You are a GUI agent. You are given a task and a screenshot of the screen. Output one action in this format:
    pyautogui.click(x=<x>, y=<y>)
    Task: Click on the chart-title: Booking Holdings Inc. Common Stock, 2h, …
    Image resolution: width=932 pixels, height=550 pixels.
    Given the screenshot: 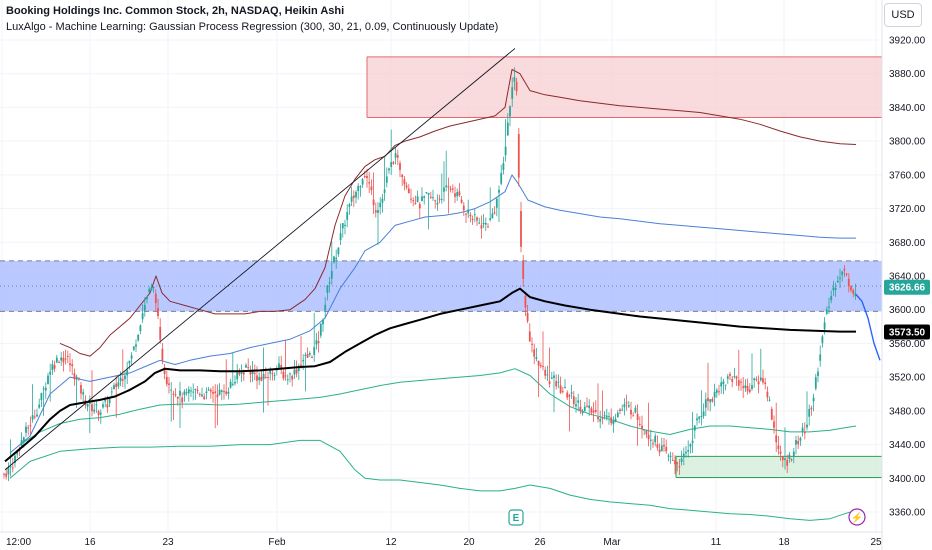 What is the action you would take?
    pyautogui.click(x=175, y=11)
    